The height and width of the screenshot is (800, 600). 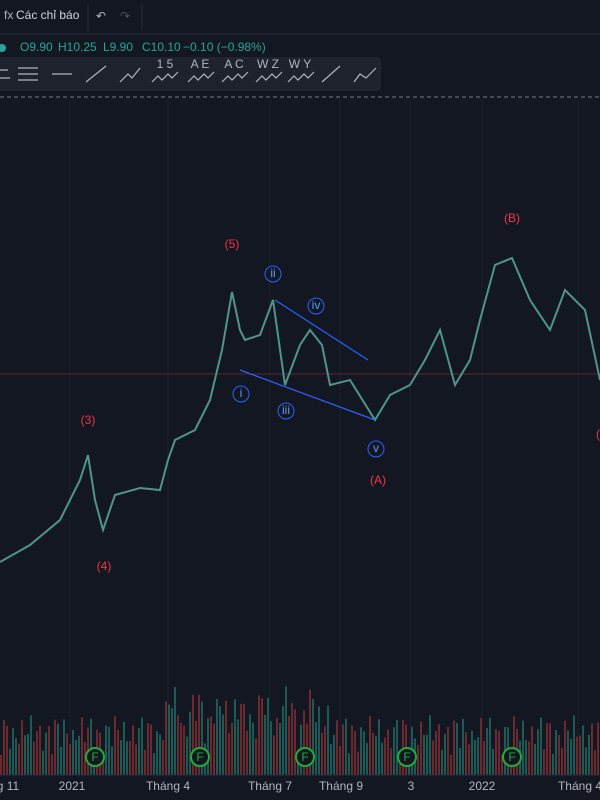 I want to click on ohlc-legend: O9.90 H10.25 L9.90 C10.10 −0.10 (−0.98%), so click(x=143, y=47).